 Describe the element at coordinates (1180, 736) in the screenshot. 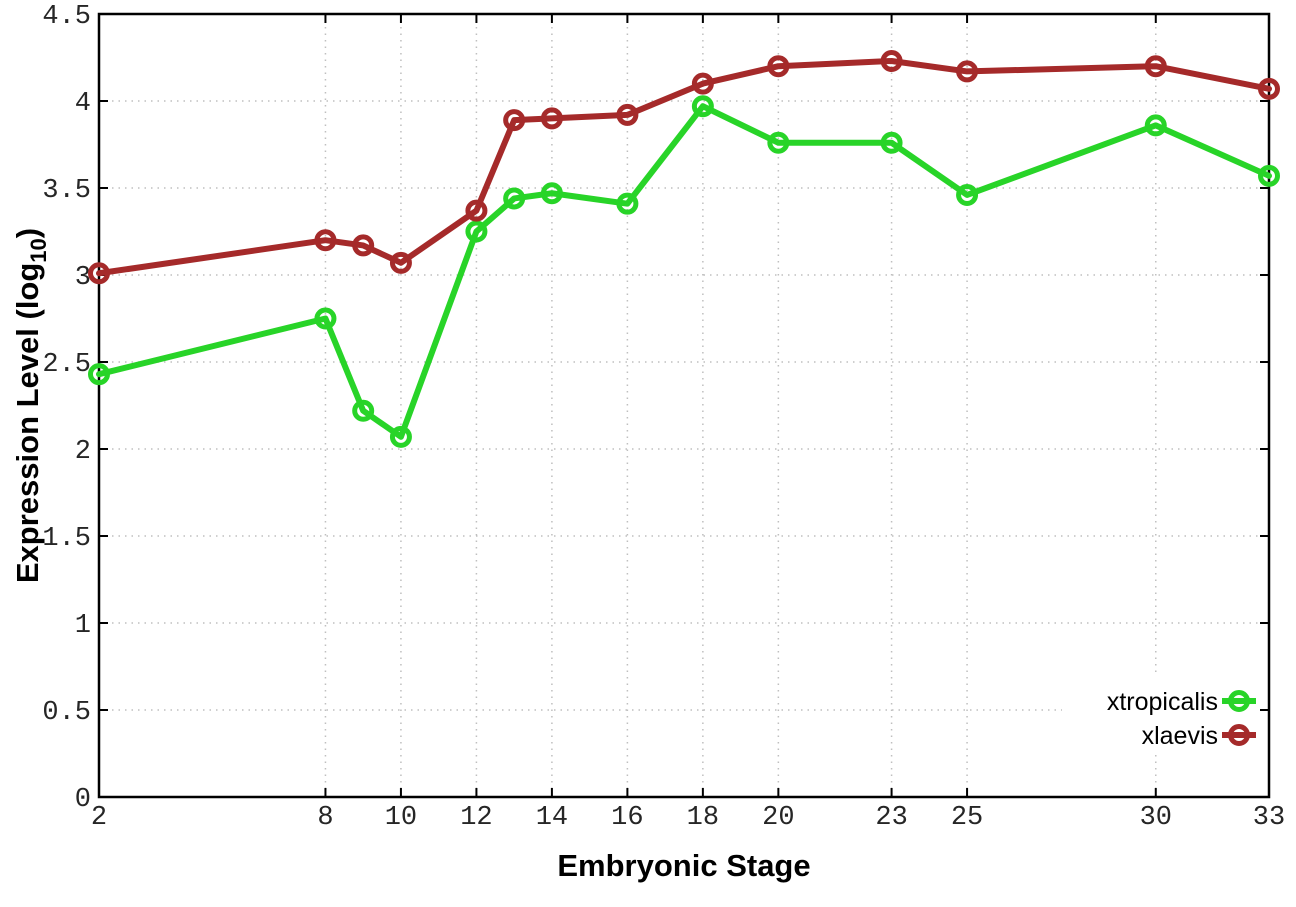

I see `legend-label-xlaevis: xlaevis` at that location.